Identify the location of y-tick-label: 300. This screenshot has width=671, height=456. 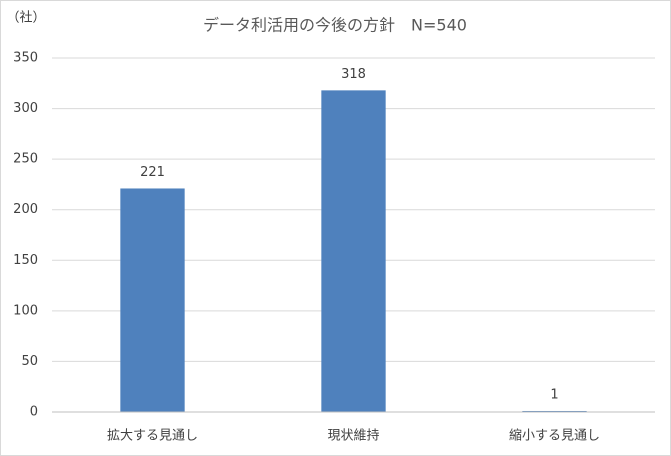
(25, 108).